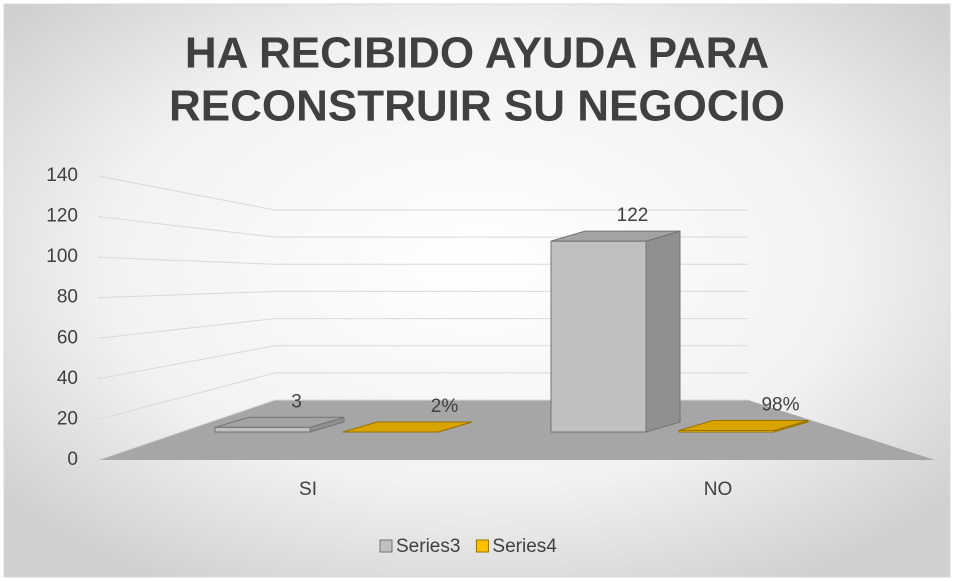 This screenshot has height=581, width=954. I want to click on data-label: 2%, so click(445, 406).